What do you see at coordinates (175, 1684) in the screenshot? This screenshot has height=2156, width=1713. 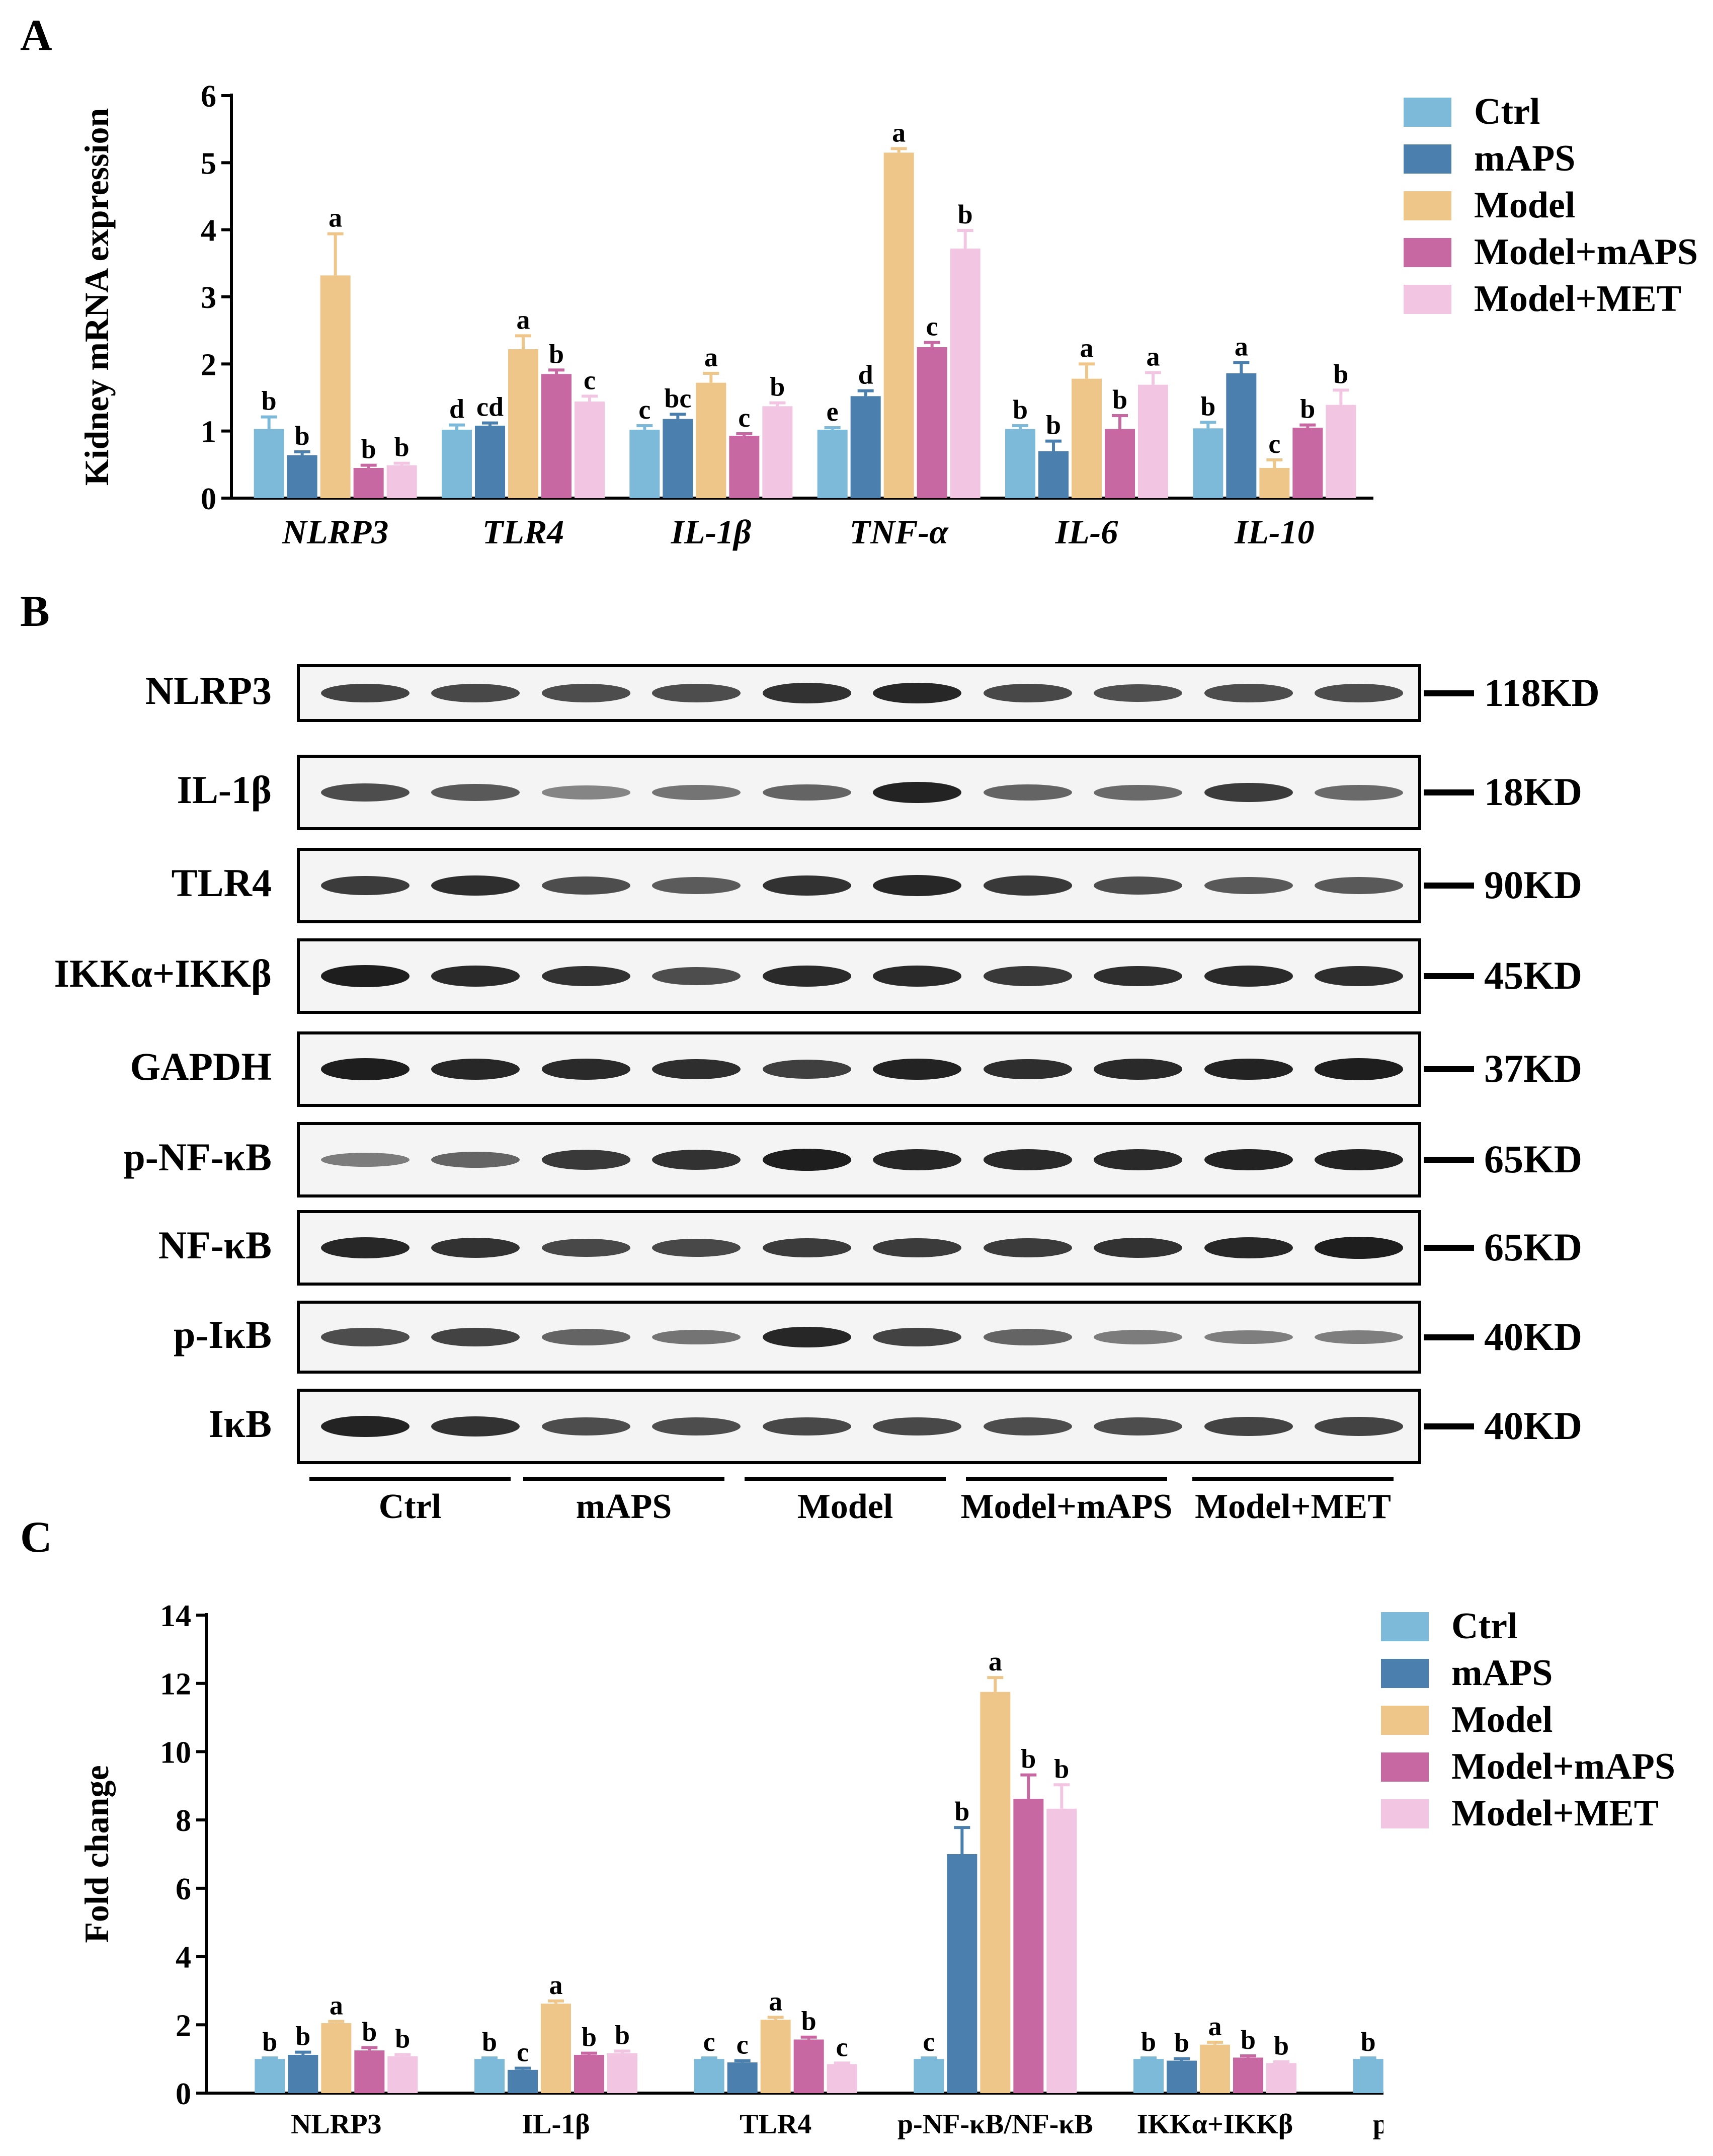 I see `y-tick-label: 12` at bounding box center [175, 1684].